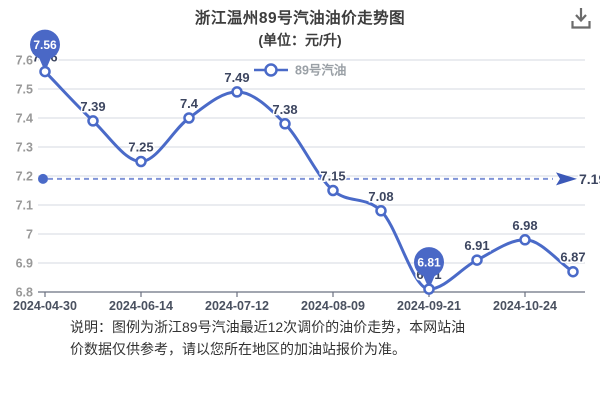 This screenshot has width=600, height=400. I want to click on balloon-marker: 7.56, so click(45, 50).